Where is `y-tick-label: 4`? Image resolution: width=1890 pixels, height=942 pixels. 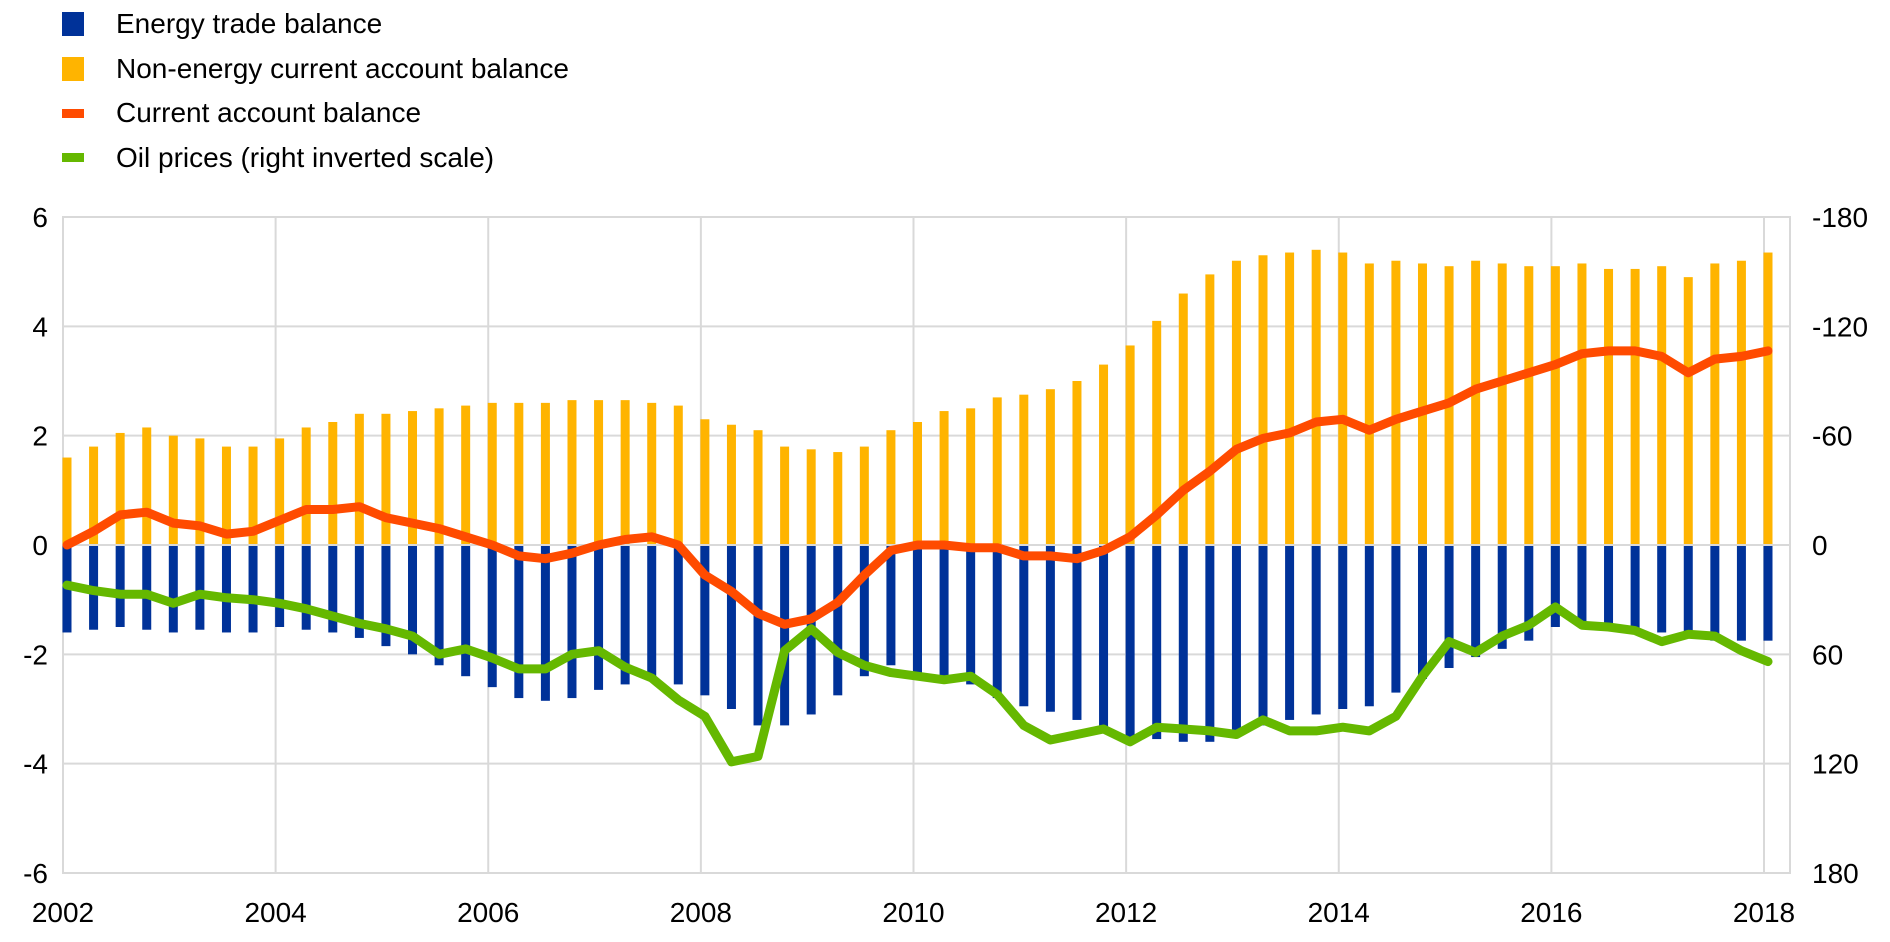 y-tick-label: 4 is located at coordinates (40, 326).